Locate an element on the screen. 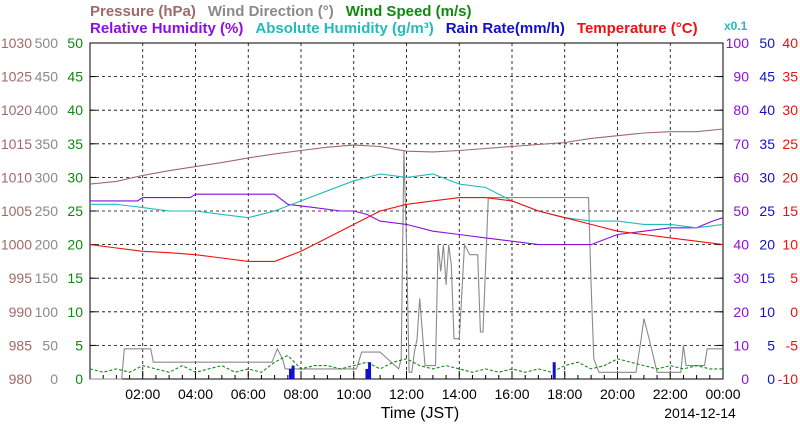  x-tick-label: 20:00 is located at coordinates (617, 394).